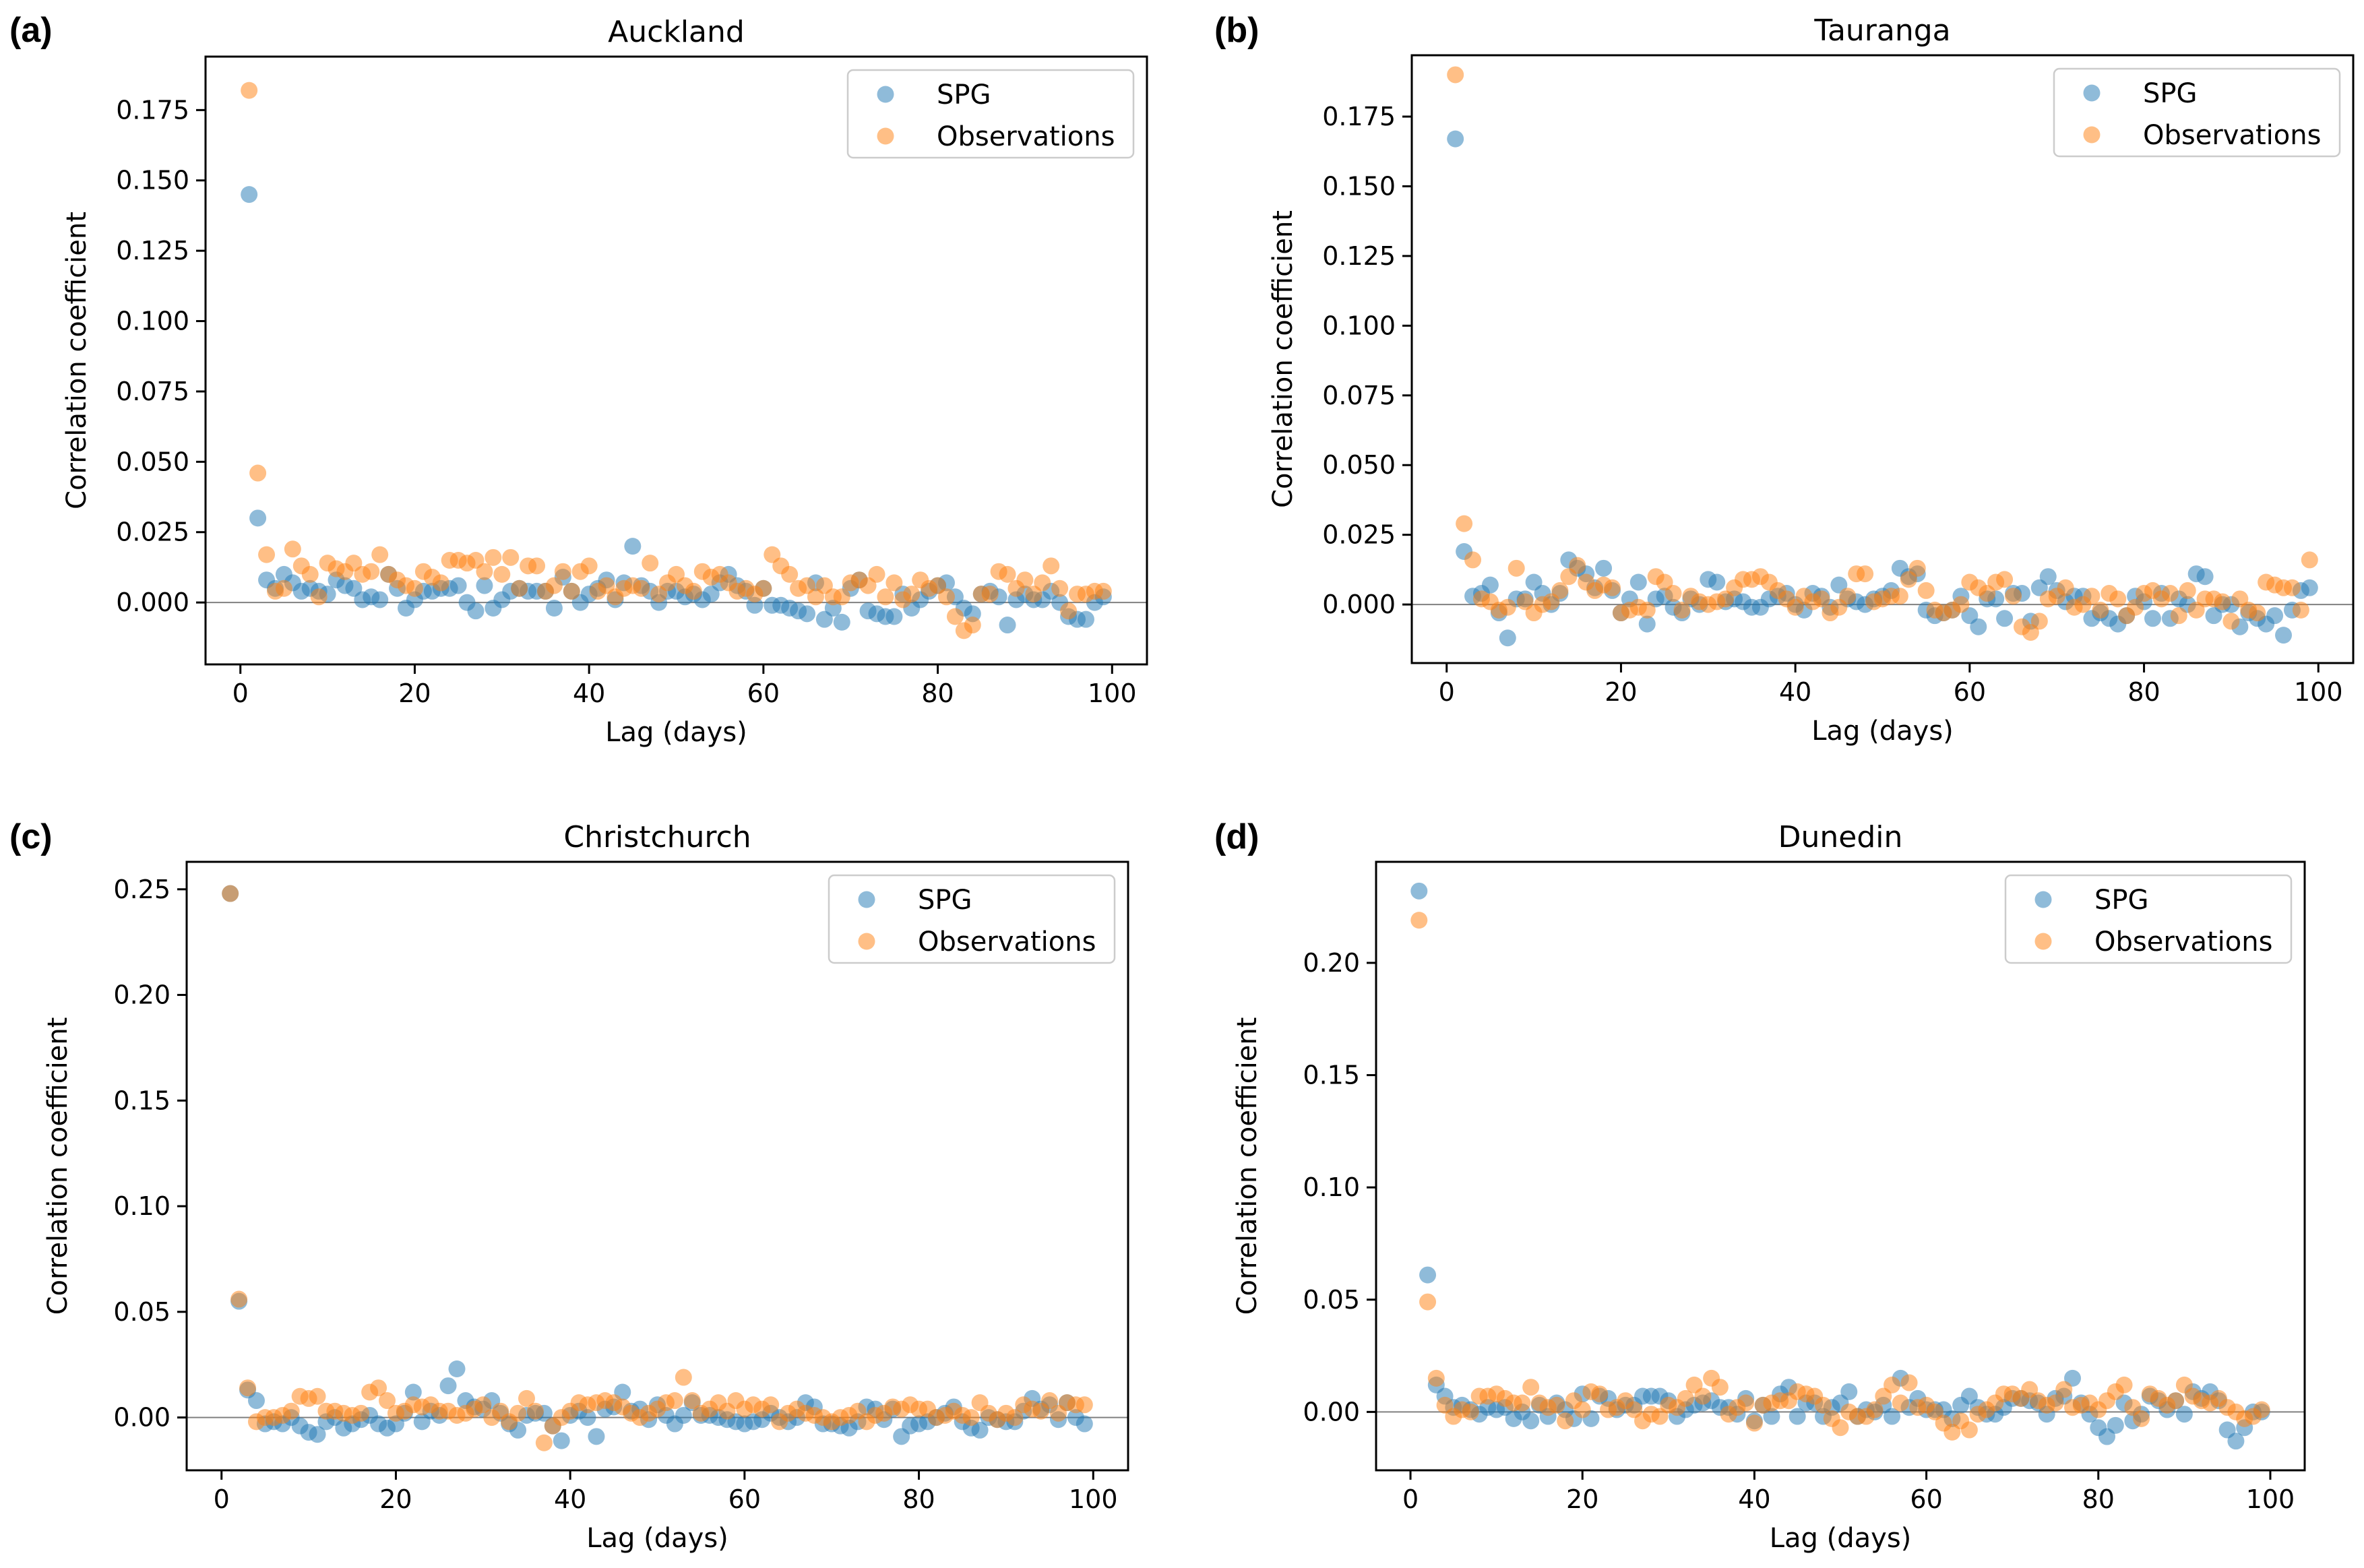  Describe the element at coordinates (676, 32) in the screenshot. I see `chart-title: Auckland` at that location.